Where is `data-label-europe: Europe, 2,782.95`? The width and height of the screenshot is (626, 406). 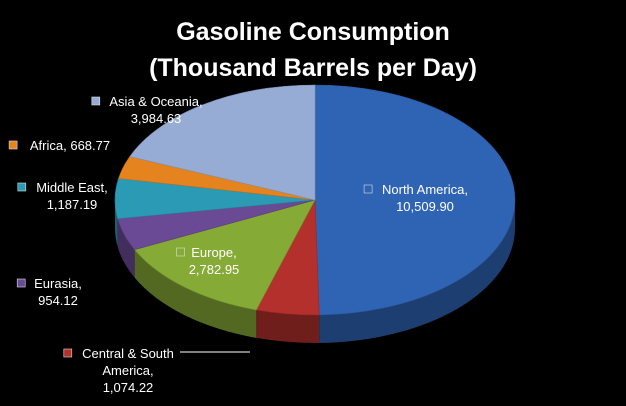
data-label-europe: Europe, 2,782.95 is located at coordinates (208, 261).